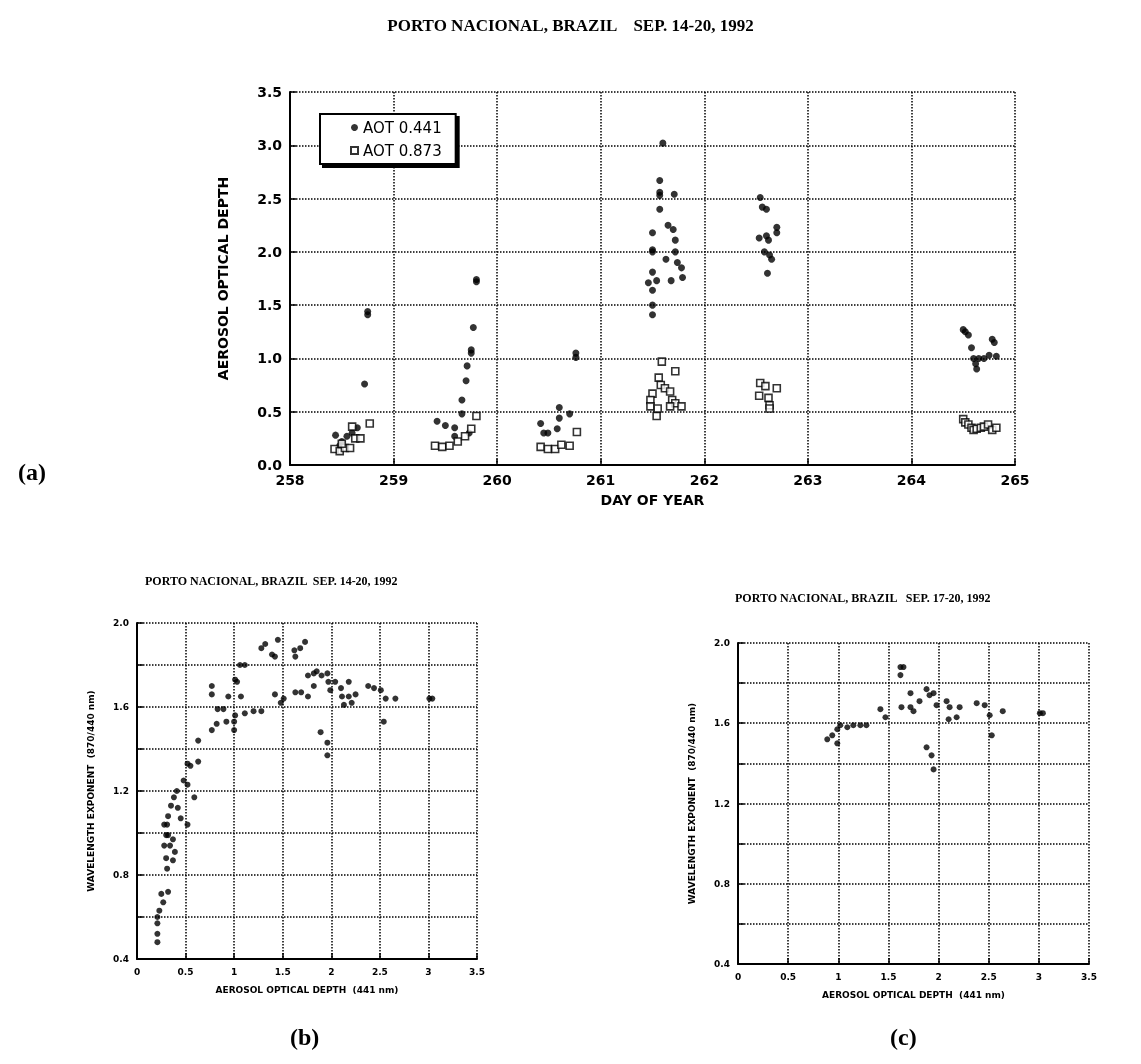 The width and height of the screenshot is (1141, 1064). I want to click on text: (b), so click(305, 1037).